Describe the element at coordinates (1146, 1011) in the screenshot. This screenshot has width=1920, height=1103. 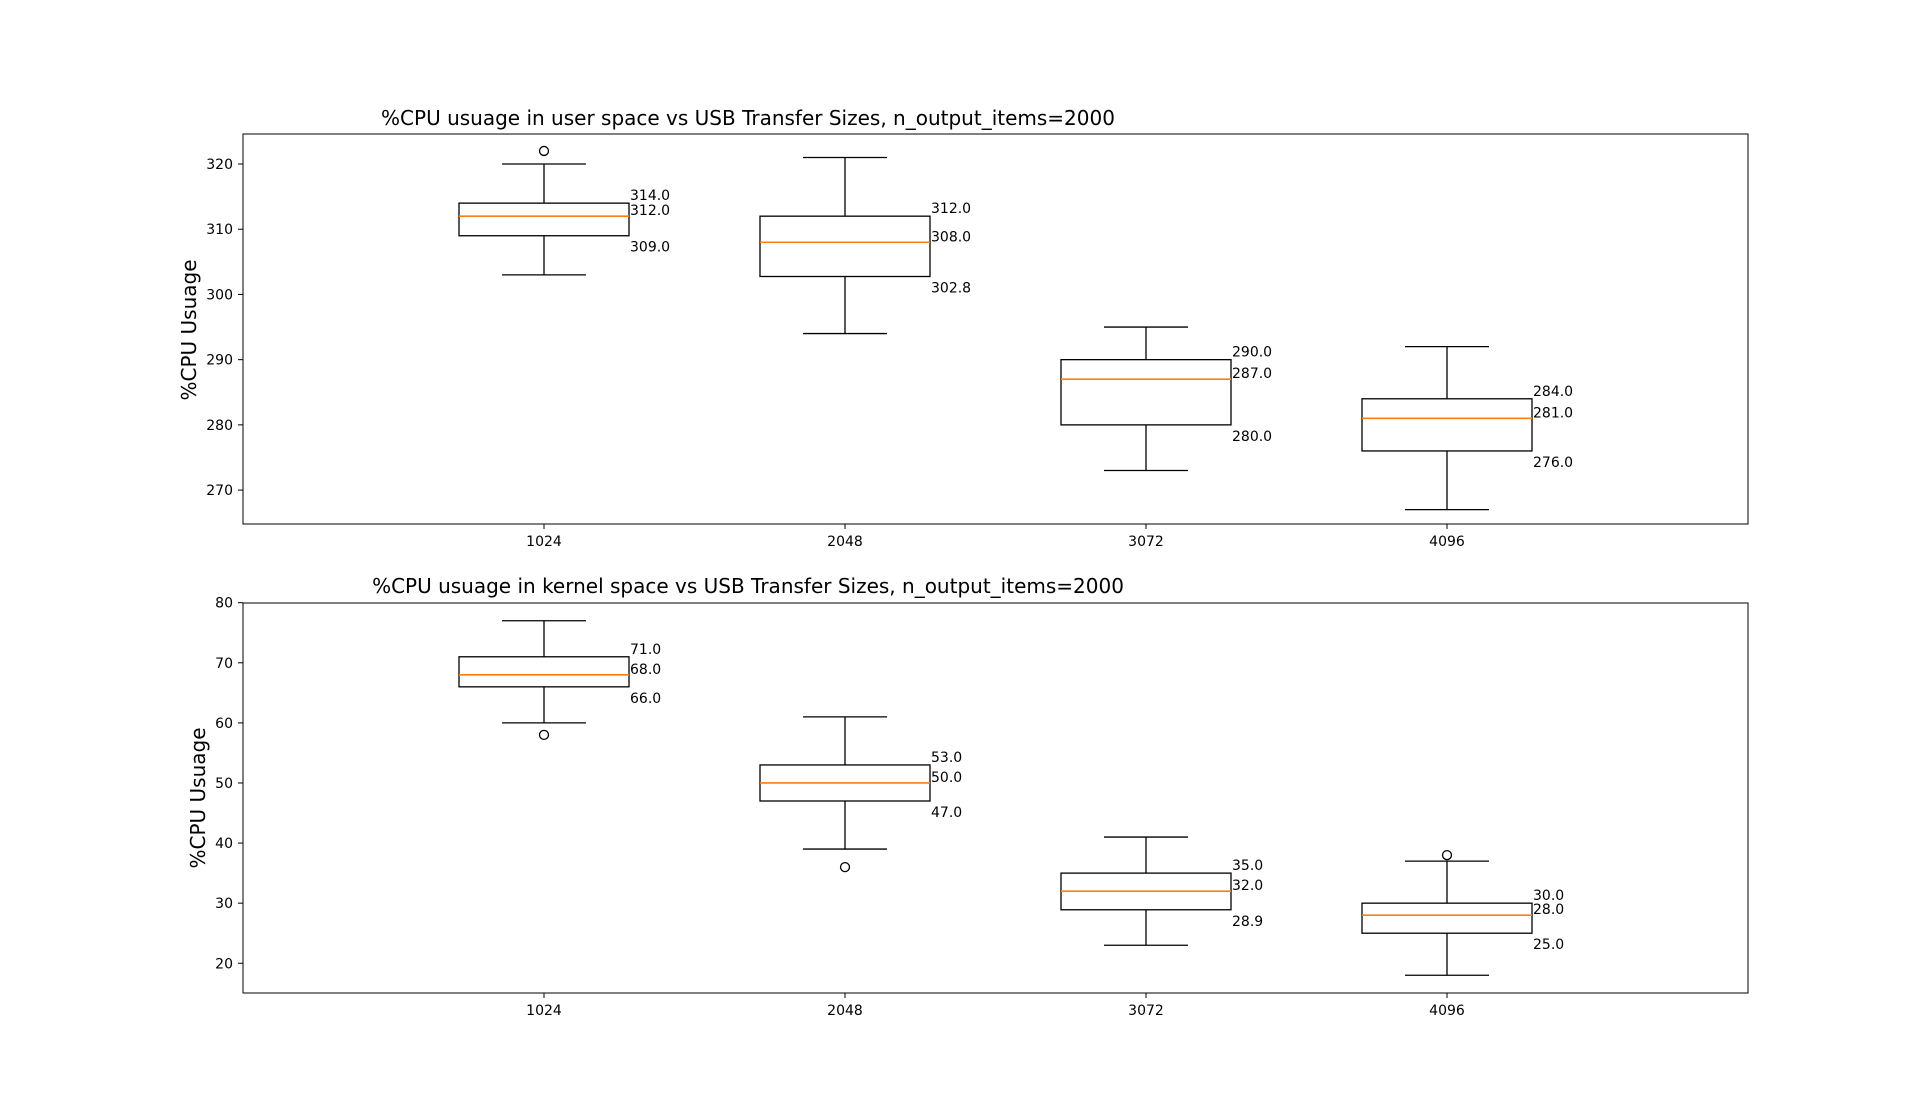
I see `kernel-space-x-tick-label: 3072` at that location.